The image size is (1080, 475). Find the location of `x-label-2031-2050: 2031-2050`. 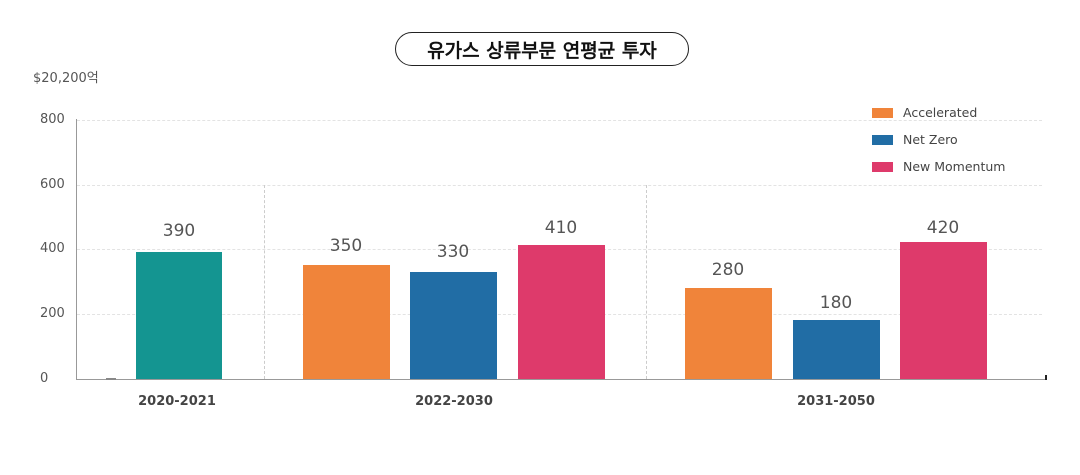

x-label-2031-2050: 2031-2050 is located at coordinates (836, 401).